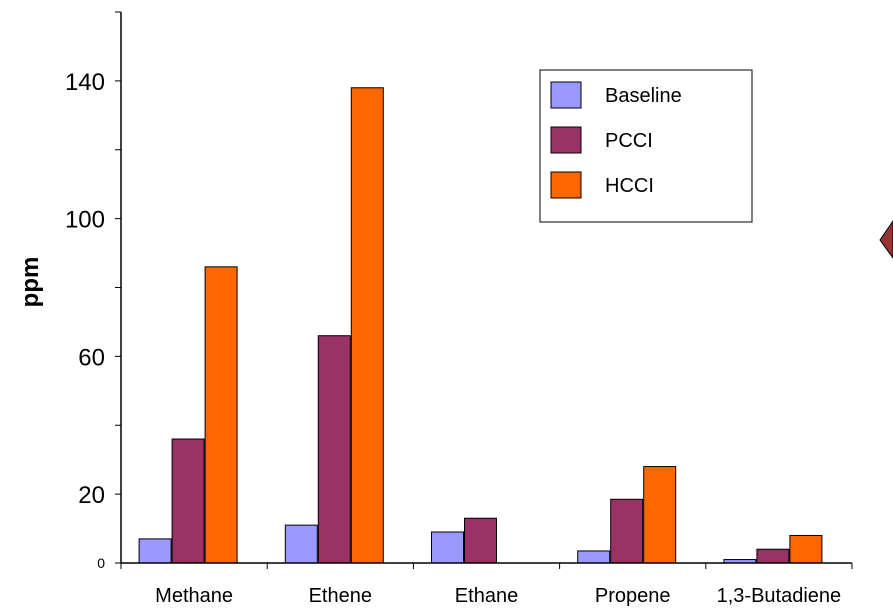 This screenshot has height=611, width=893. What do you see at coordinates (594, 557) in the screenshot?
I see `bar-baseline-propene` at bounding box center [594, 557].